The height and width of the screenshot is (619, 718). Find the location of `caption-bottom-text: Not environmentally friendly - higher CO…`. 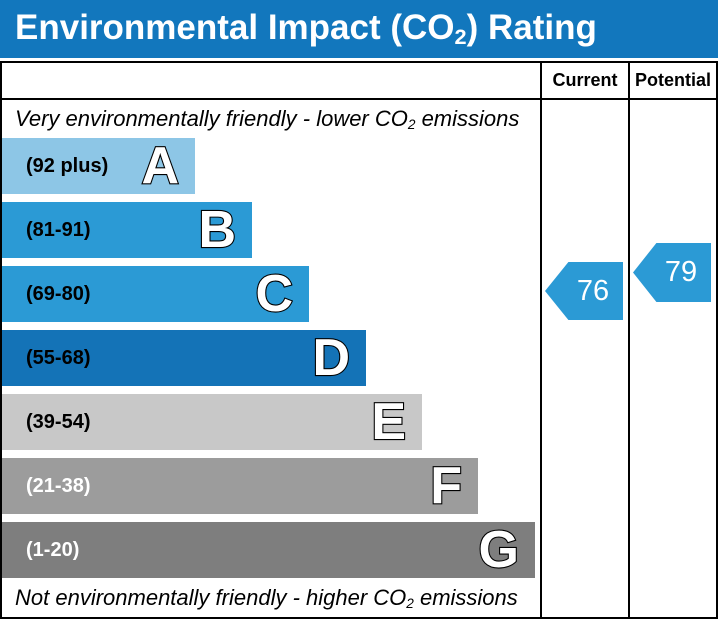

caption-bottom-text: Not environmentally friendly - higher CO… is located at coordinates (266, 598).